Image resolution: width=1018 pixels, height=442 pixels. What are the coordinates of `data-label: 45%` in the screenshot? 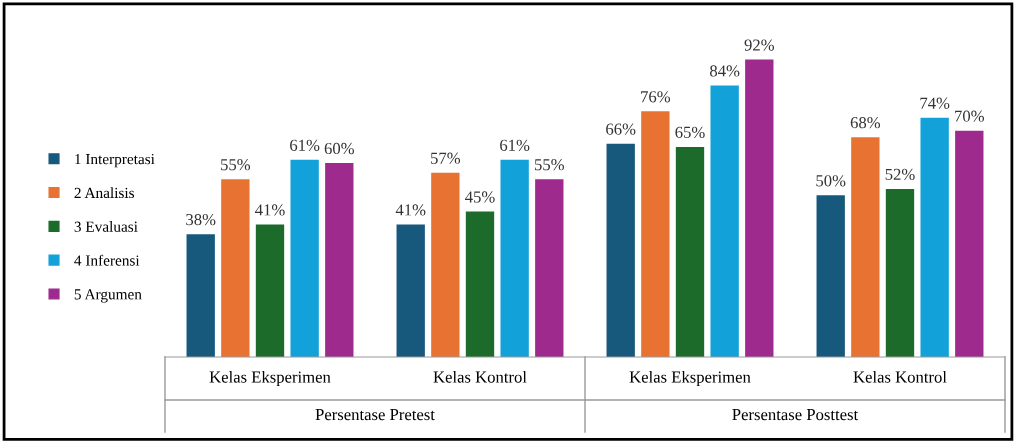 It's located at (480, 197).